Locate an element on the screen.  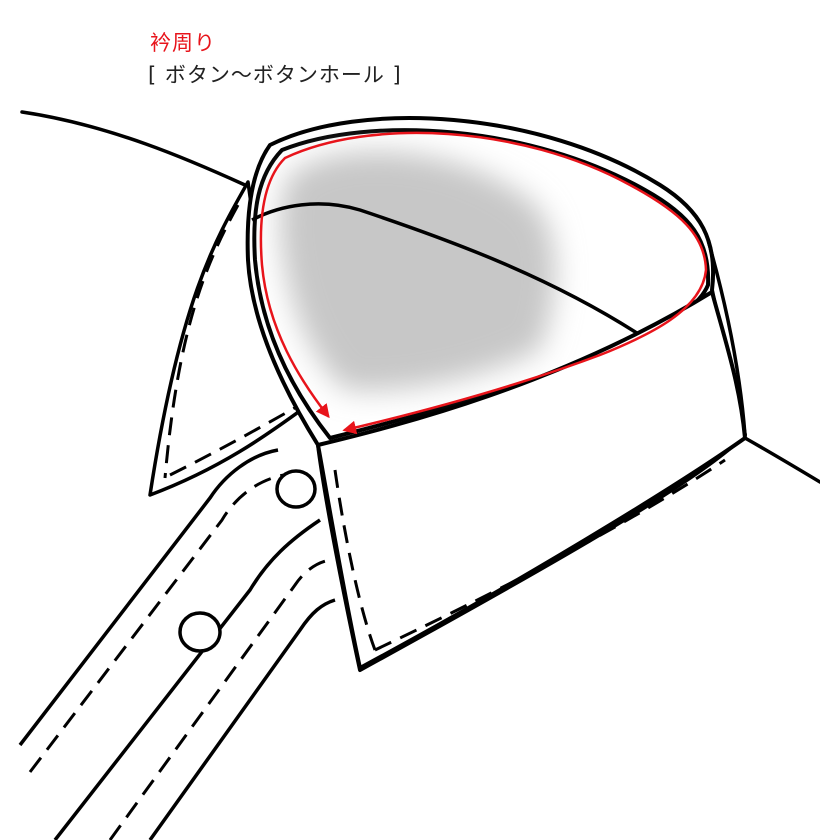
shoulder-line-right is located at coordinates (781, 460).